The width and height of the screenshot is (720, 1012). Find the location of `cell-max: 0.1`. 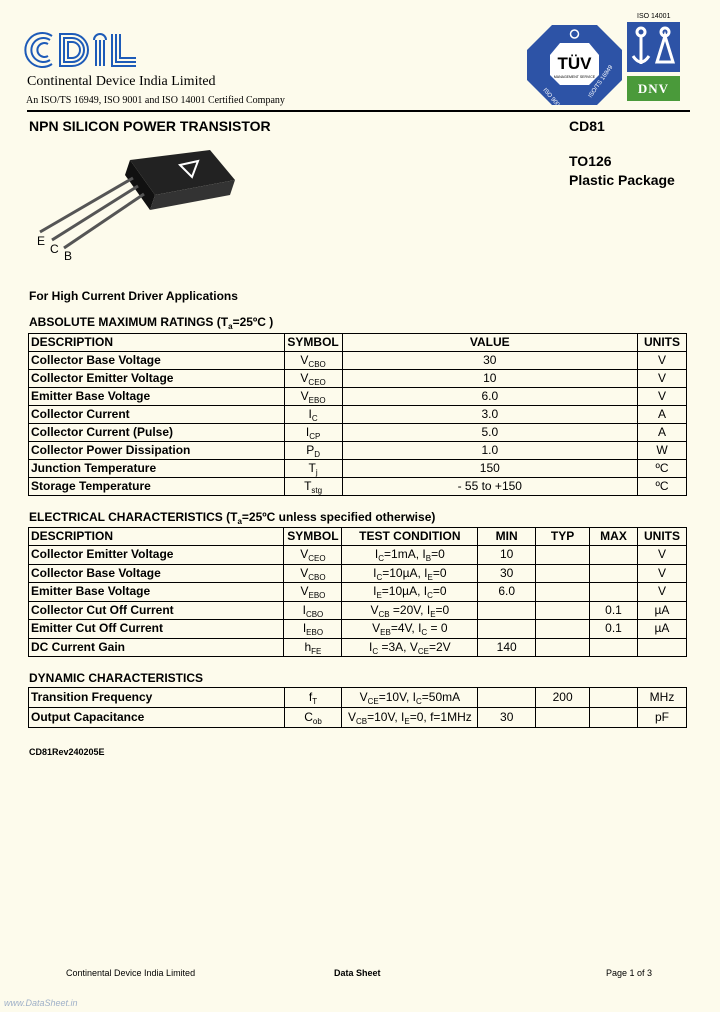

cell-max: 0.1 is located at coordinates (613, 629).